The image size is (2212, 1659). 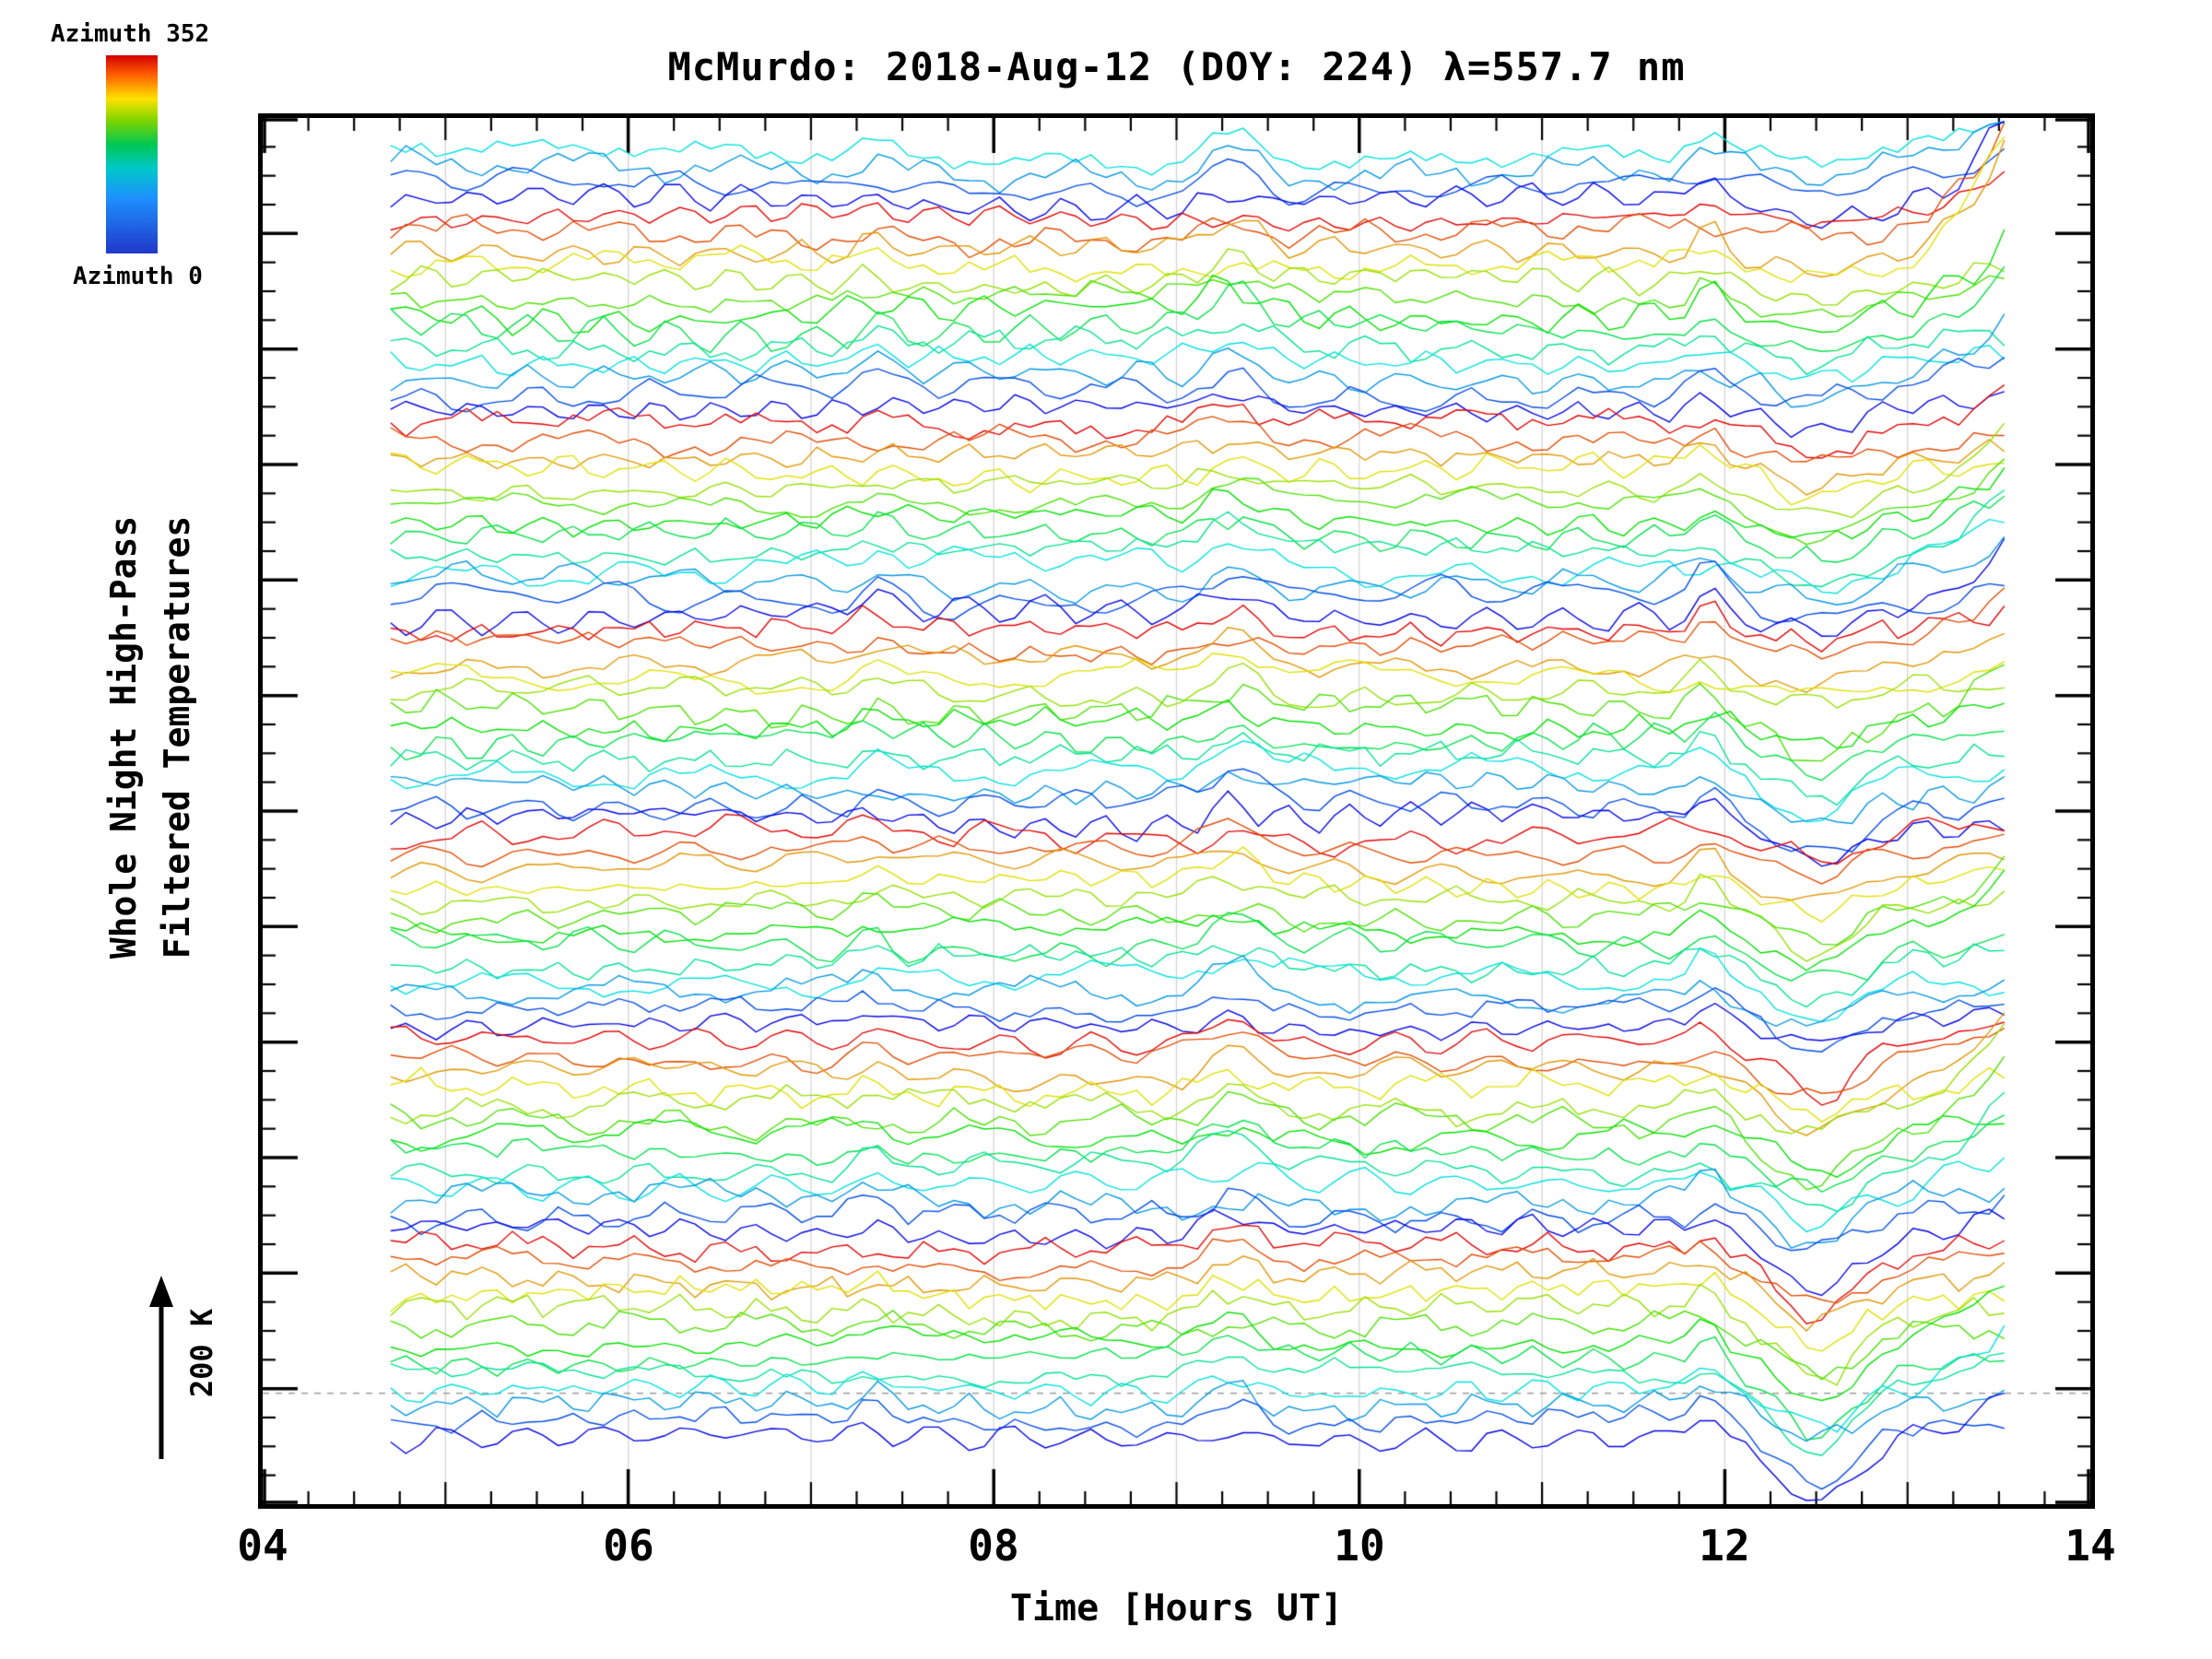 I want to click on colorbar-bottom-label: Azimuth 0, so click(x=138, y=276).